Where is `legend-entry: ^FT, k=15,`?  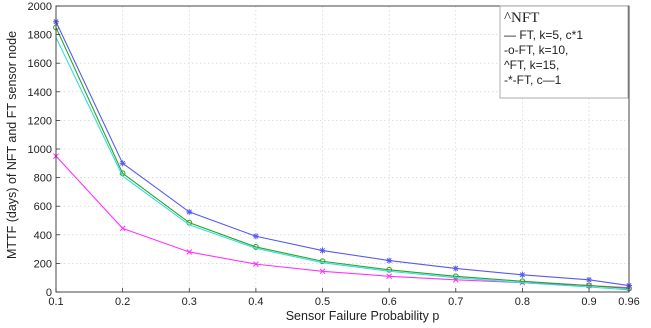
legend-entry: ^FT, k=15, is located at coordinates (531, 65).